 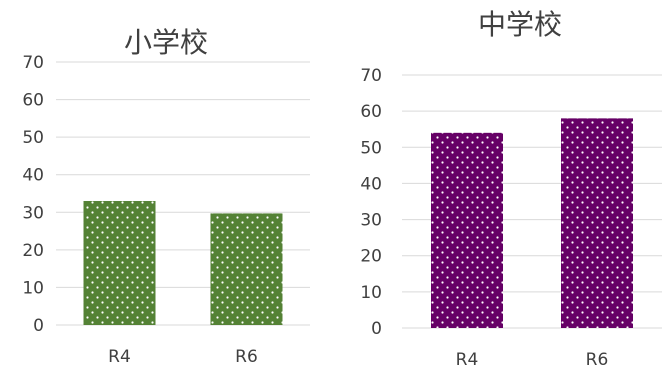 What do you see at coordinates (183, 263) in the screenshot?
I see `bars` at bounding box center [183, 263].